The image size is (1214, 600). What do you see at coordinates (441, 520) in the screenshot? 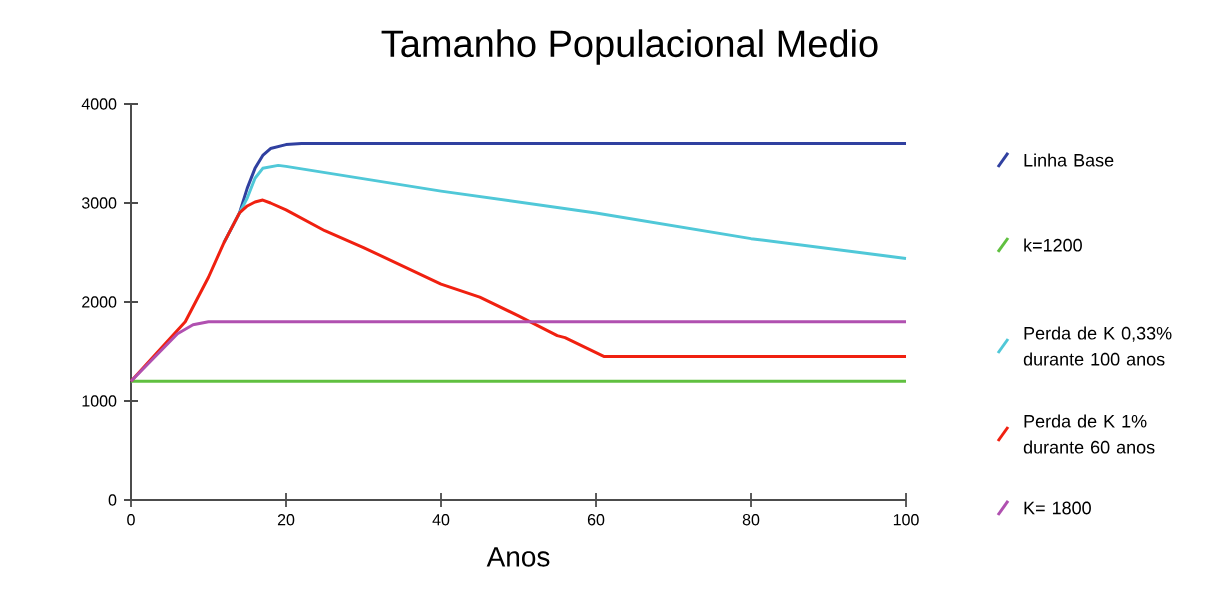
I see `x-tick-label: 40` at bounding box center [441, 520].